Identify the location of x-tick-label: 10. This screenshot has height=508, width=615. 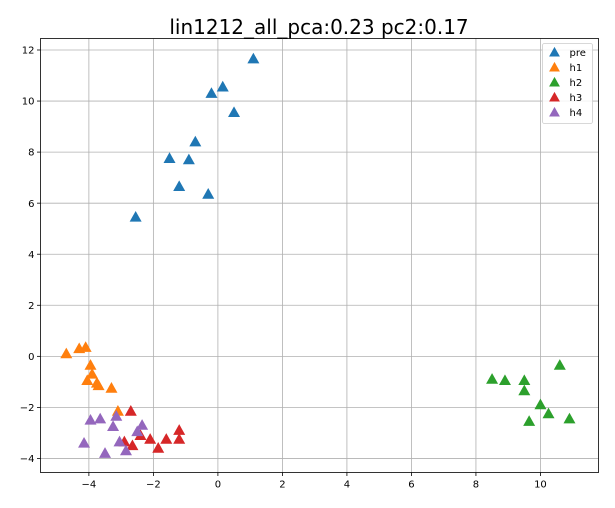
(540, 485).